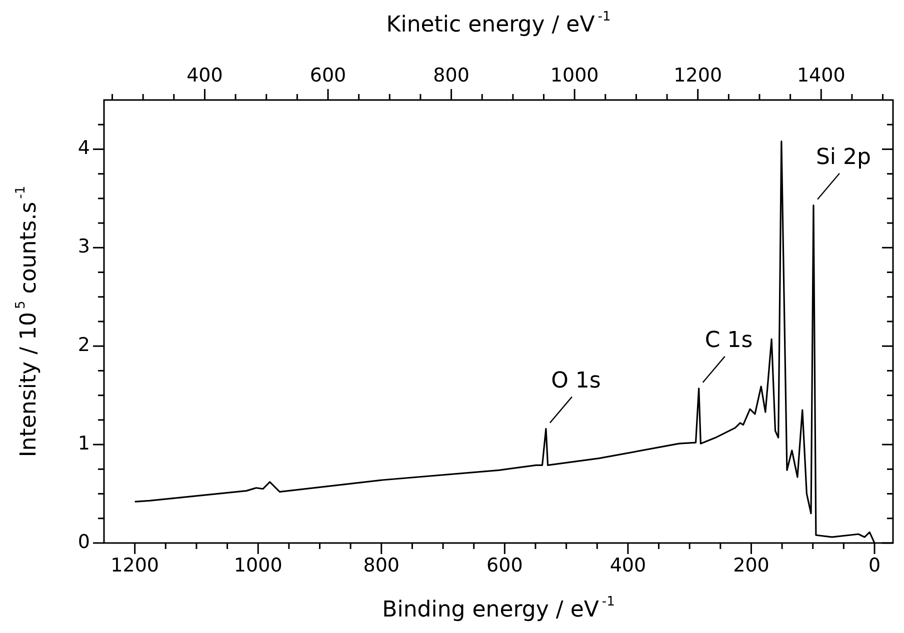  Describe the element at coordinates (698, 75) in the screenshot. I see `x2-tick-label: 1200` at that location.